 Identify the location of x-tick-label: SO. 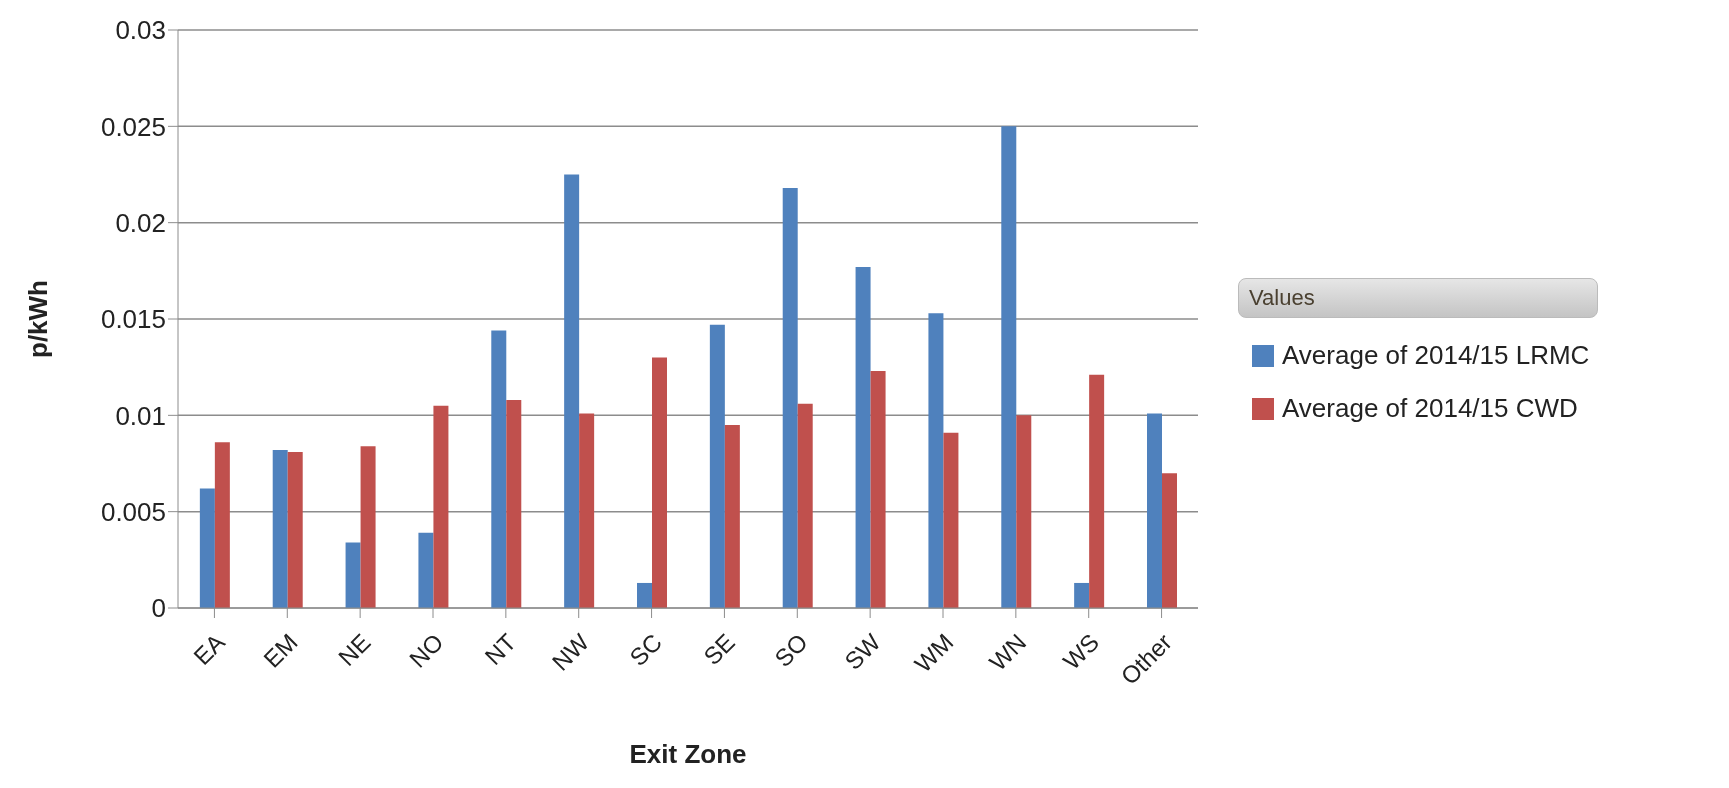
(791, 650).